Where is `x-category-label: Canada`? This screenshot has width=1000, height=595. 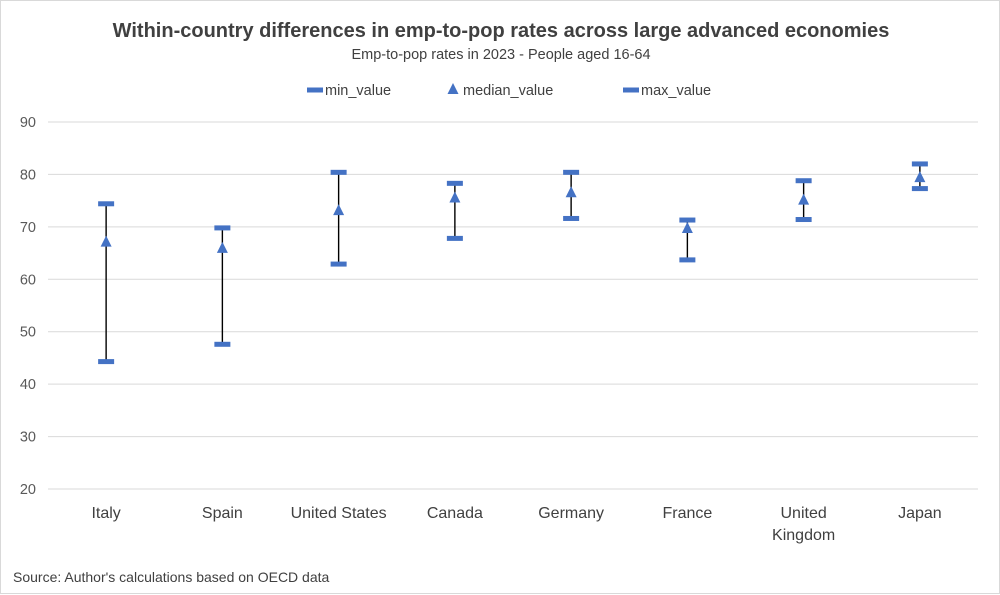 x-category-label: Canada is located at coordinates (455, 513).